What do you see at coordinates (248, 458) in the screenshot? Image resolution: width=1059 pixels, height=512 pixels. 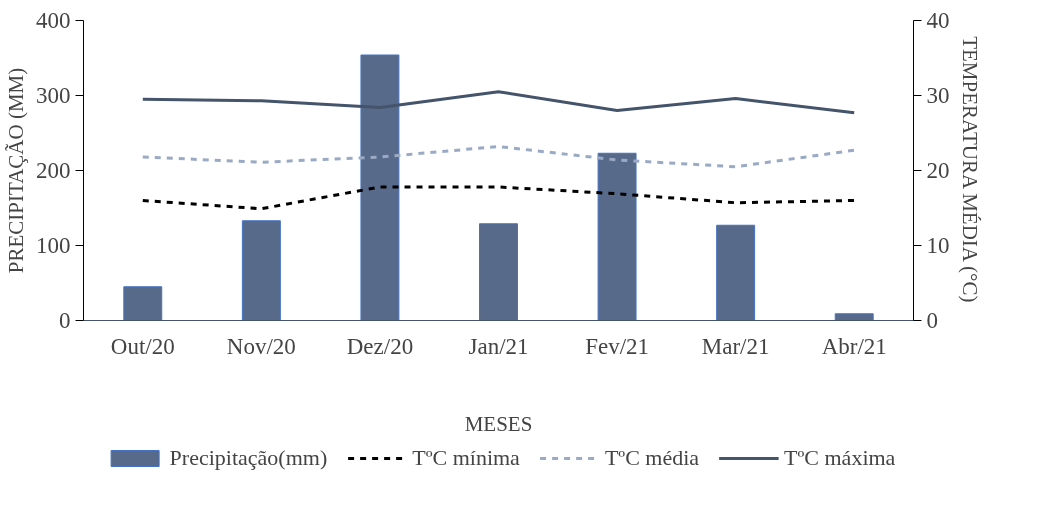 I see `legend-label: Precipitação(mm)` at bounding box center [248, 458].